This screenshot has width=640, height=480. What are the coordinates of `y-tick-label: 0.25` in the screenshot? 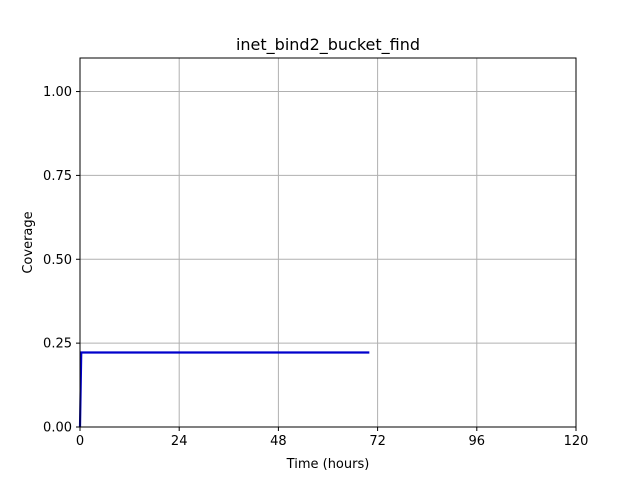 It's located at (57, 344).